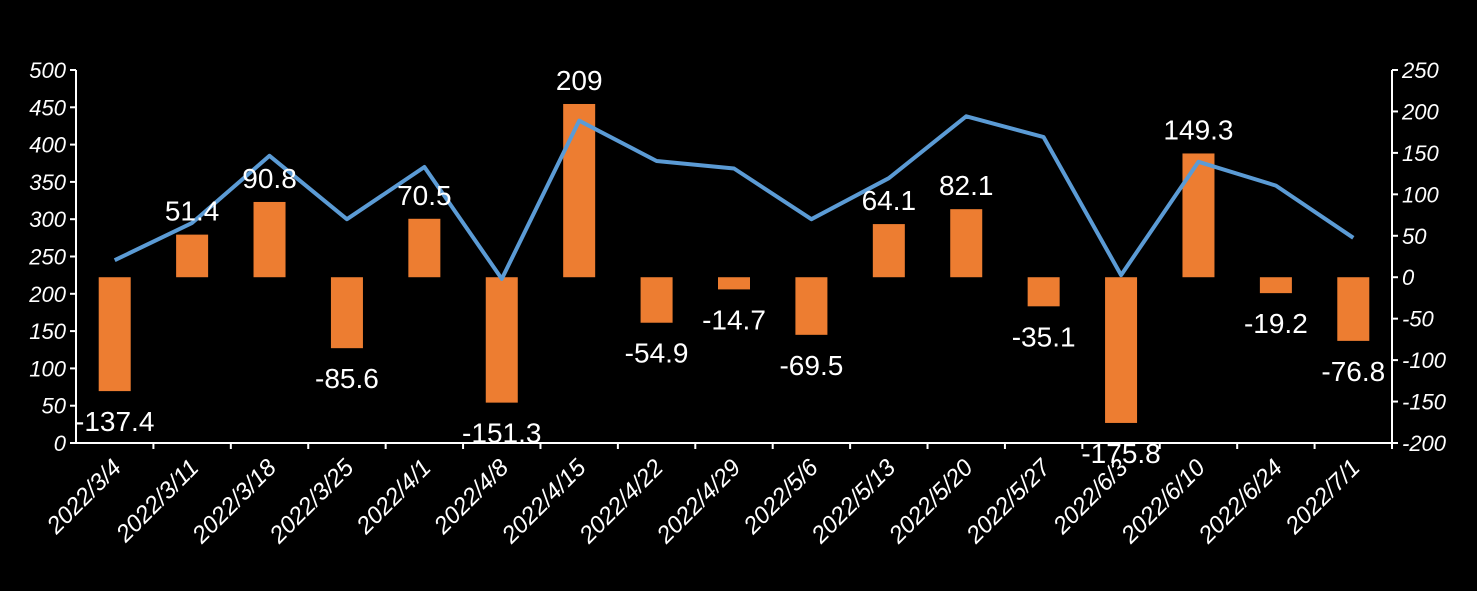 The width and height of the screenshot is (1477, 591). I want to click on bar-2022/4/29, so click(734, 283).